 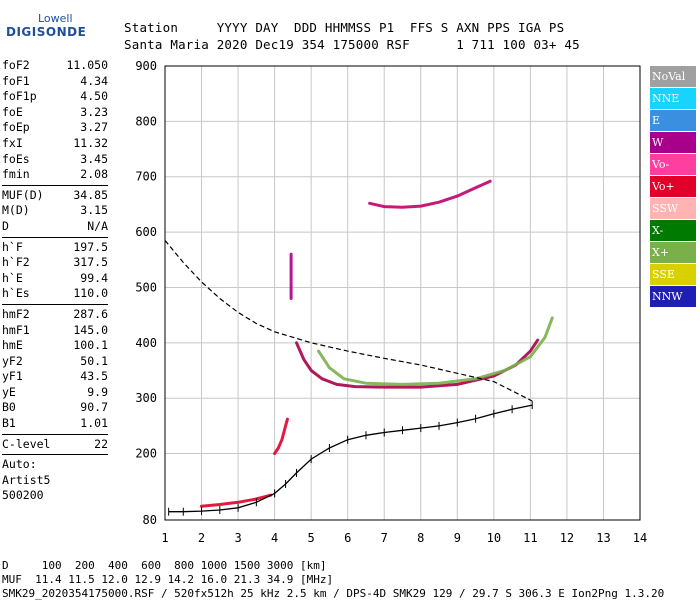 What do you see at coordinates (12, 277) in the screenshot?
I see `param-label: h`E` at bounding box center [12, 277].